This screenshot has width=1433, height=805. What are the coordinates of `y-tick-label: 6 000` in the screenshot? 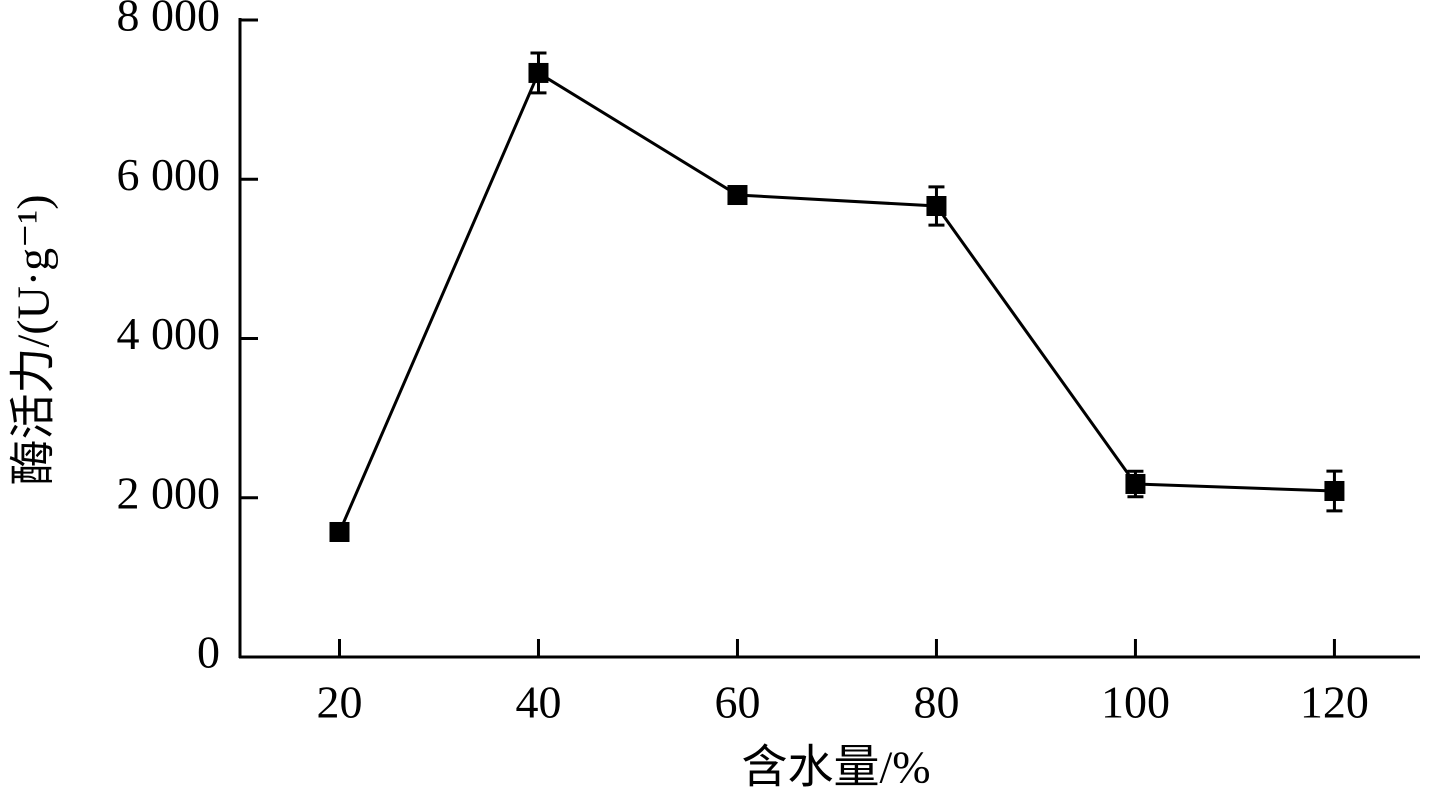 It's located at (169, 174).